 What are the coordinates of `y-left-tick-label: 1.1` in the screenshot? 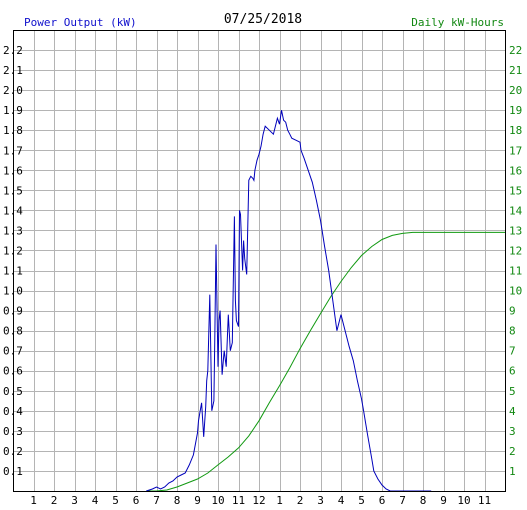 It's located at (13, 271).